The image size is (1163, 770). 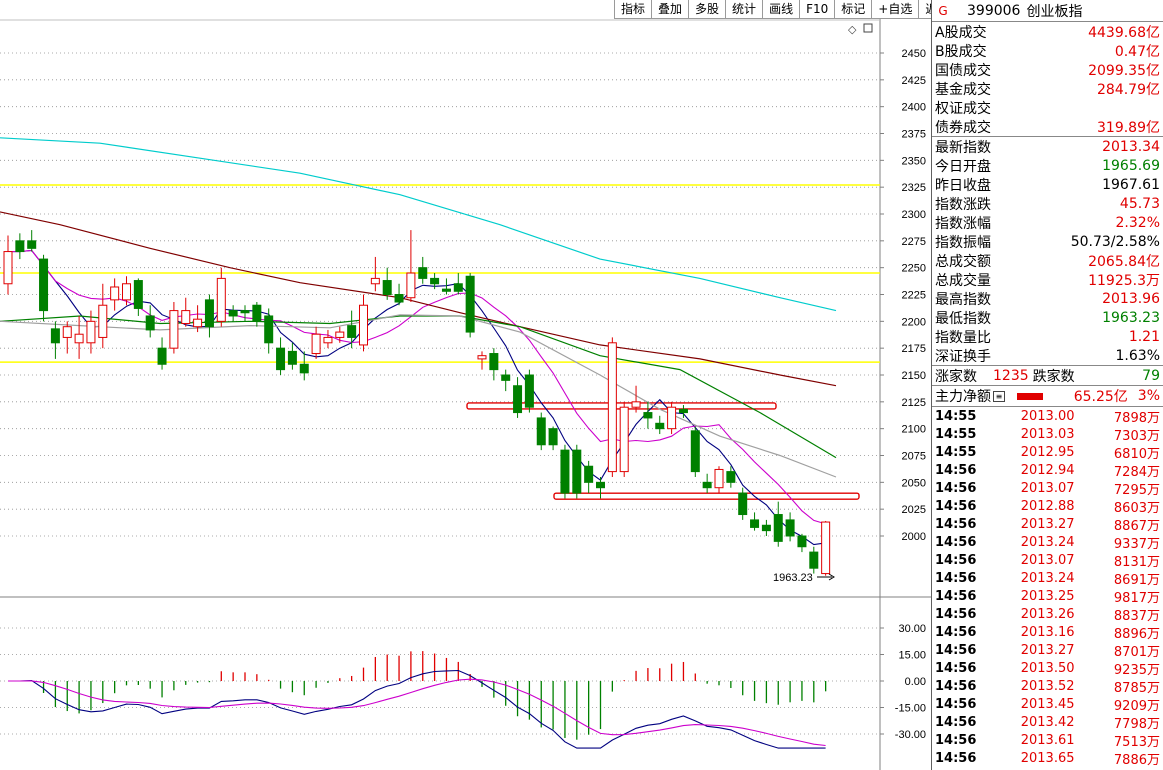 I want to click on net-flow-bar, so click(x=1030, y=396).